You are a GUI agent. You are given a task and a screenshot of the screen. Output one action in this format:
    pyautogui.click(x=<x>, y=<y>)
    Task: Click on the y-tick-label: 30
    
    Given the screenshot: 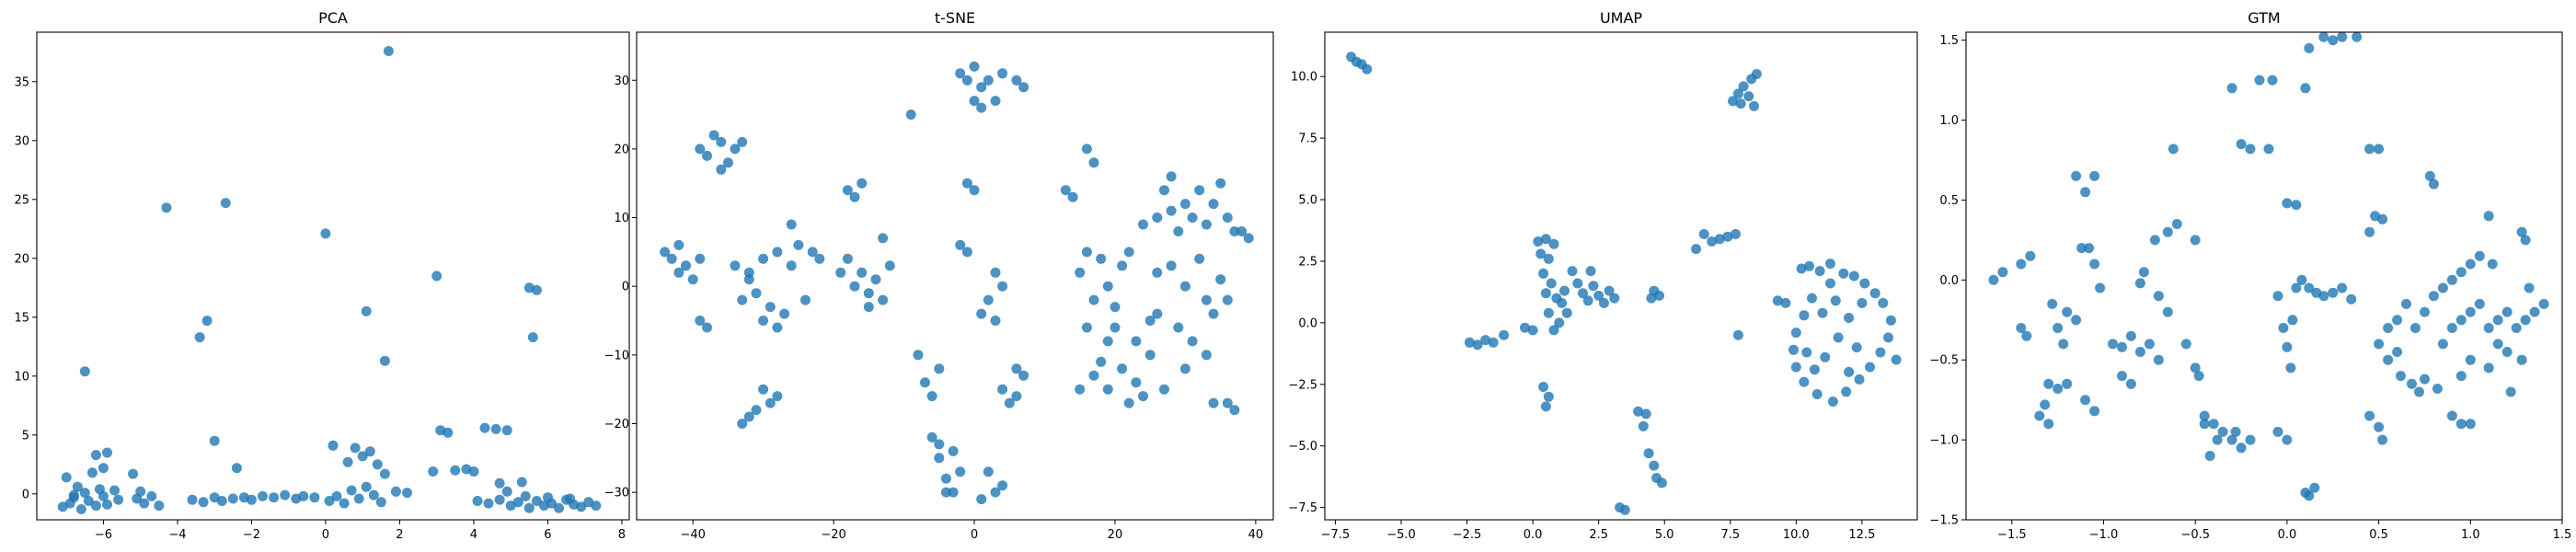 What is the action you would take?
    pyautogui.click(x=621, y=81)
    